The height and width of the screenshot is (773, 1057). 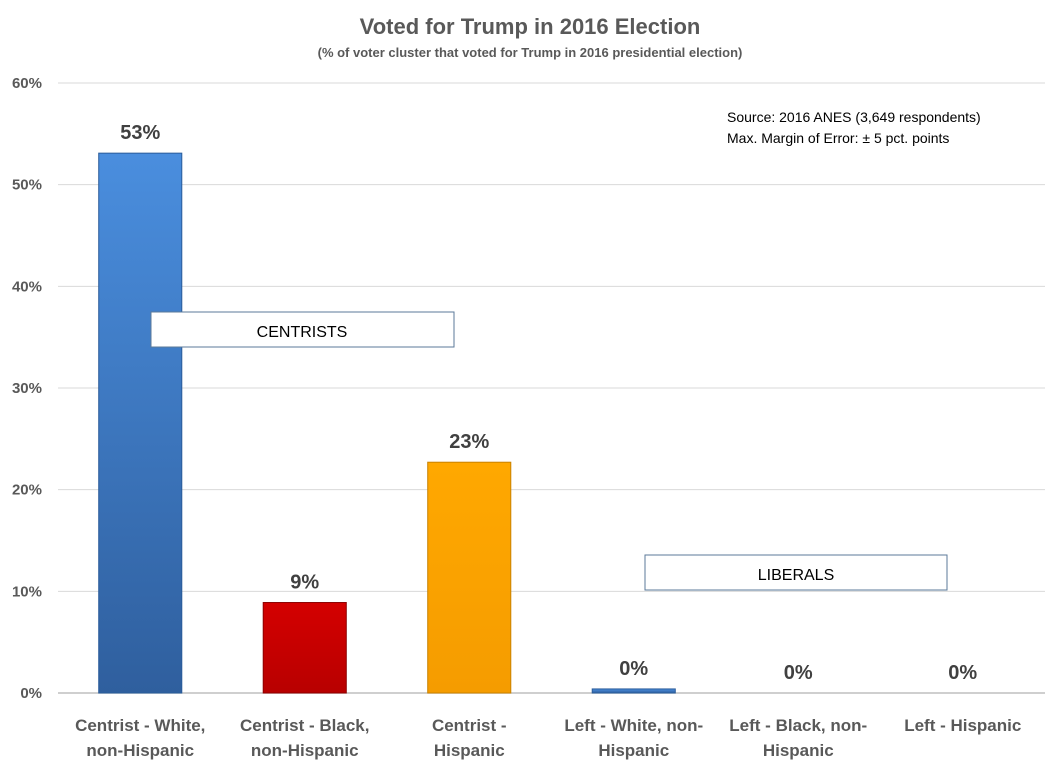 I want to click on centrists-label-box, so click(x=302, y=329).